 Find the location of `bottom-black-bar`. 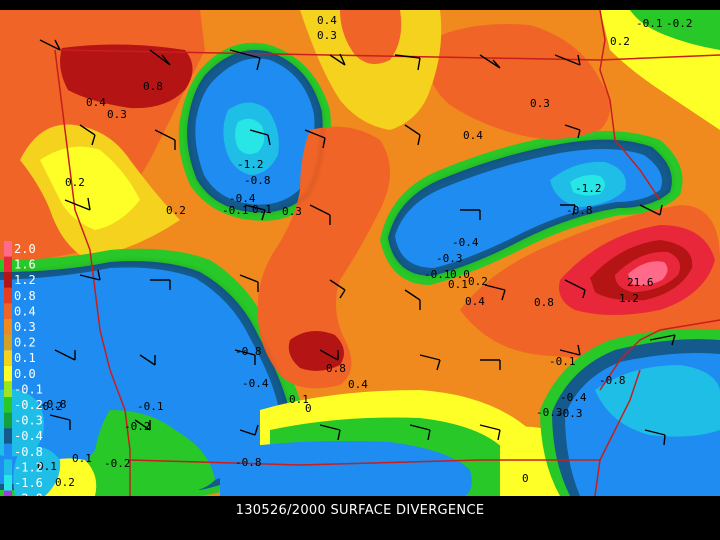

bottom-black-bar is located at coordinates (360, 518).